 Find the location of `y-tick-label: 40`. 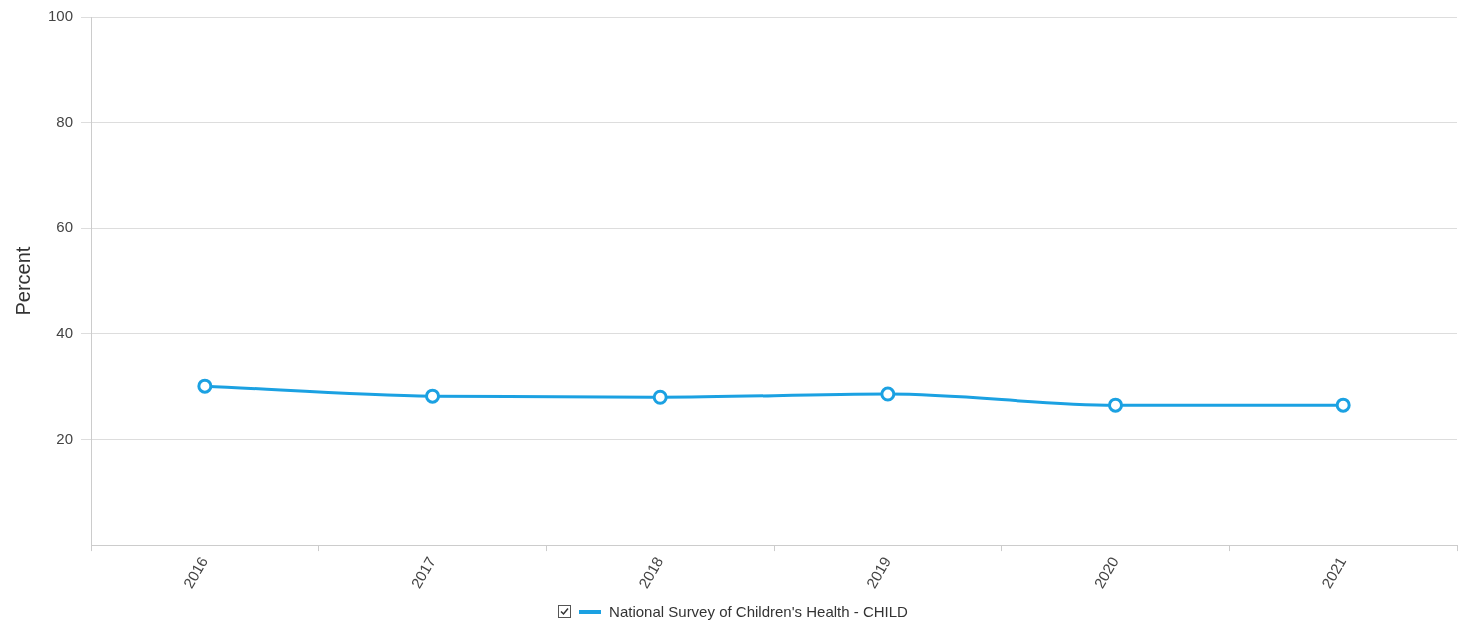

y-tick-label: 40 is located at coordinates (65, 332).